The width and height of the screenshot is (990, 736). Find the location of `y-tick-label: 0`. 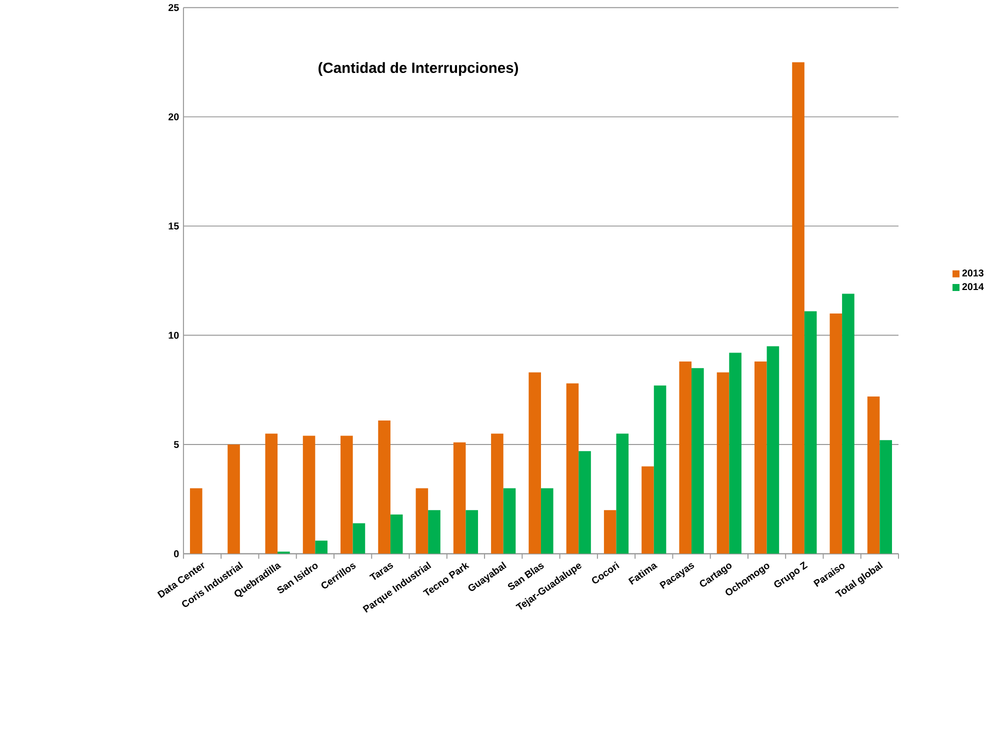

y-tick-label: 0 is located at coordinates (176, 554).